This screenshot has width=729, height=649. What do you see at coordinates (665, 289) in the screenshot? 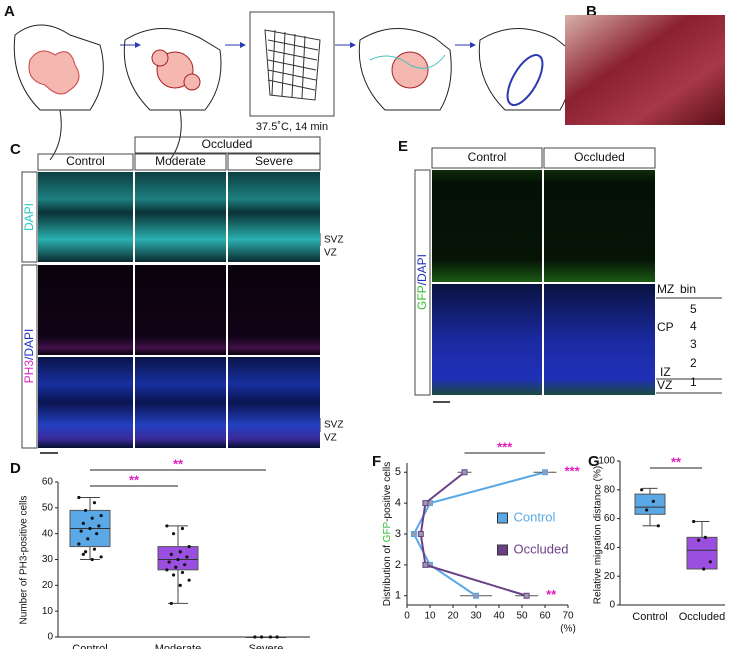
I see `zone-label: MZ` at bounding box center [665, 289].